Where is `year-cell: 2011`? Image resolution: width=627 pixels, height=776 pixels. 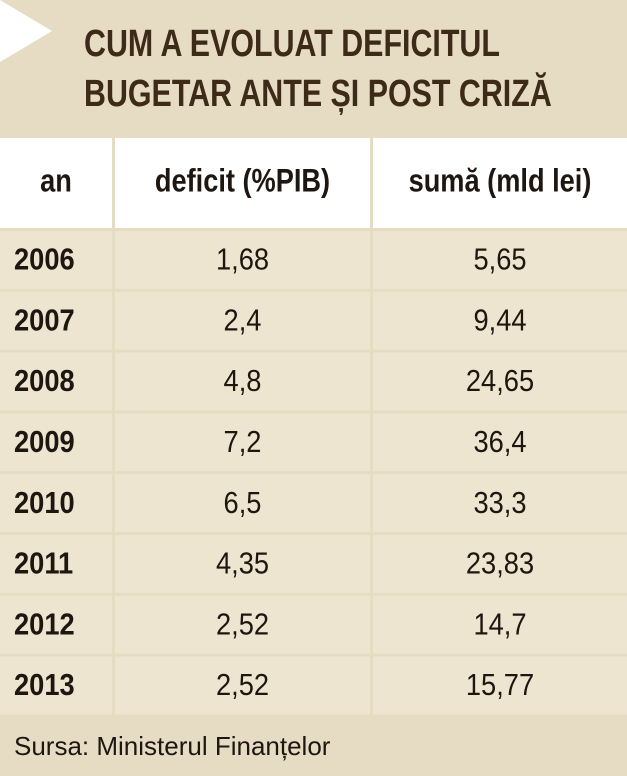 year-cell: 2011 is located at coordinates (43, 564).